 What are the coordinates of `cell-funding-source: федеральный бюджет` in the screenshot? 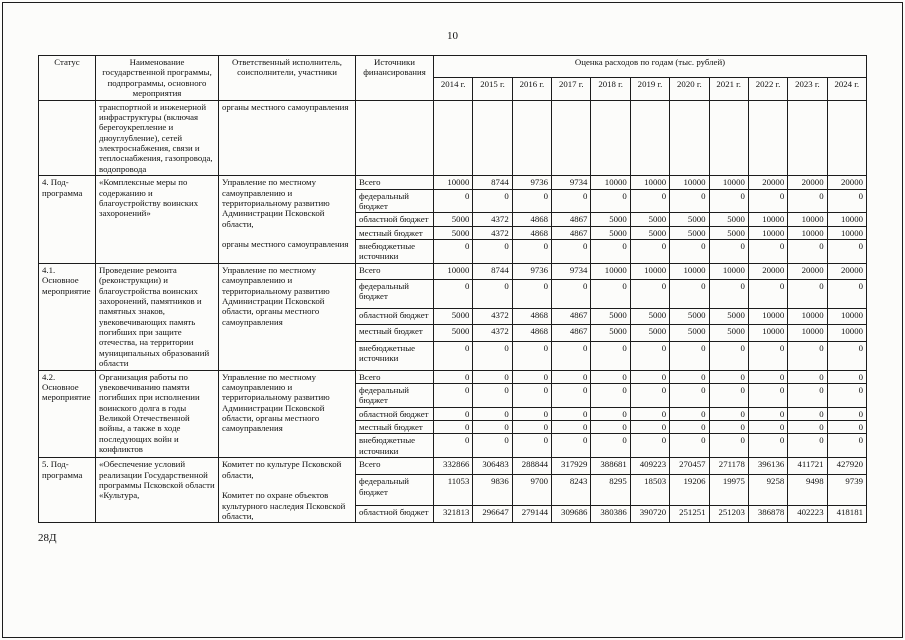 It's located at (394, 490).